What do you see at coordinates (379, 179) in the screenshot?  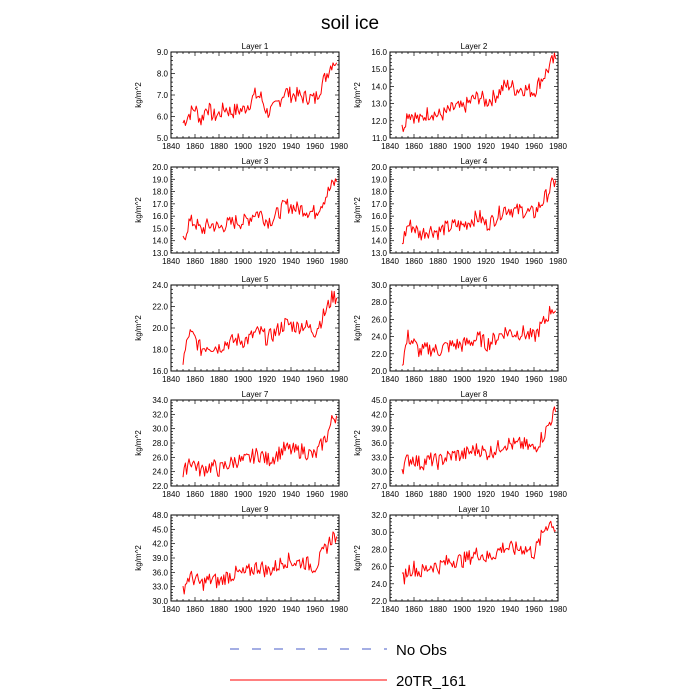 I see `y-tick-label: 19.0` at bounding box center [379, 179].